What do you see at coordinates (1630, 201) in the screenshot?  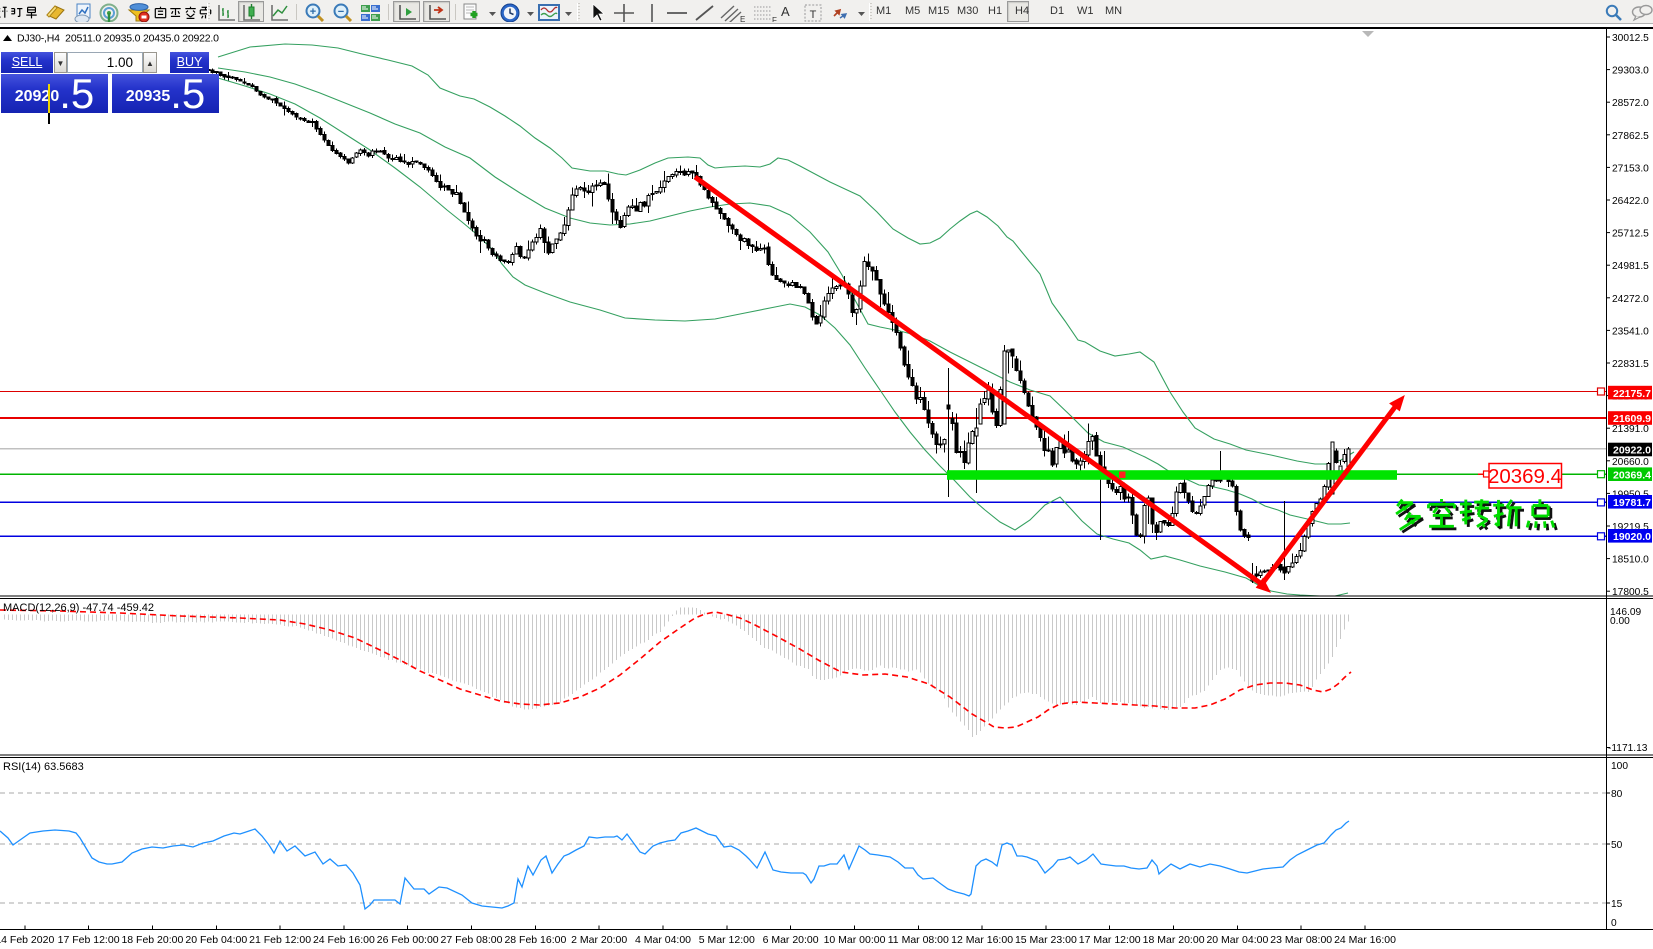 I see `svg-text: 26422.0` at bounding box center [1630, 201].